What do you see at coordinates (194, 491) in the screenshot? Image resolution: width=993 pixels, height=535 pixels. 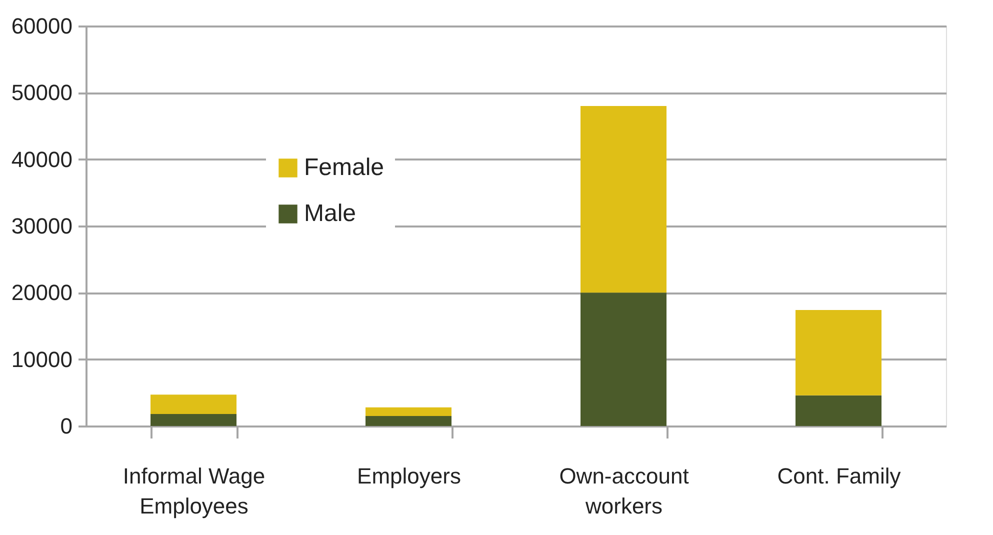 I see `x-tick-label: Informal Wage Employees` at bounding box center [194, 491].